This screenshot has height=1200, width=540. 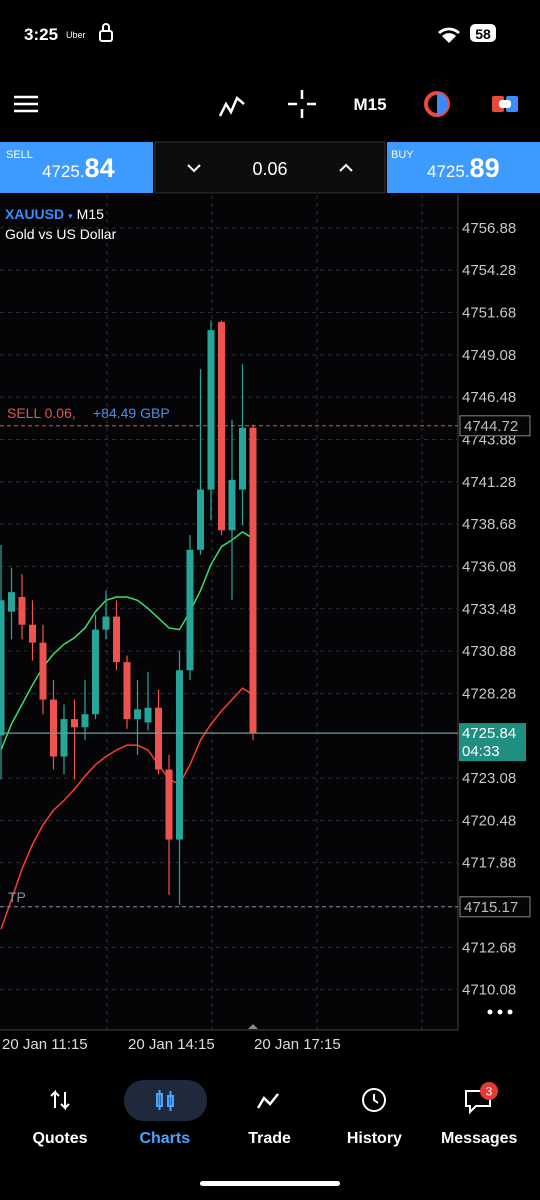 I want to click on battery, so click(x=483, y=33).